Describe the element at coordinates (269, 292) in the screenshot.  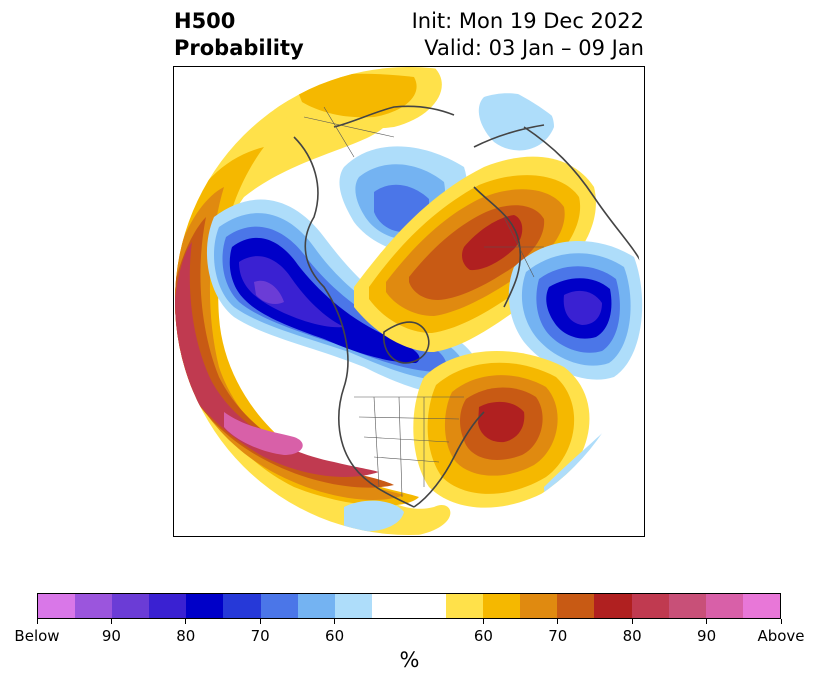
I see `anomaly-alaska-below-extreme` at that location.